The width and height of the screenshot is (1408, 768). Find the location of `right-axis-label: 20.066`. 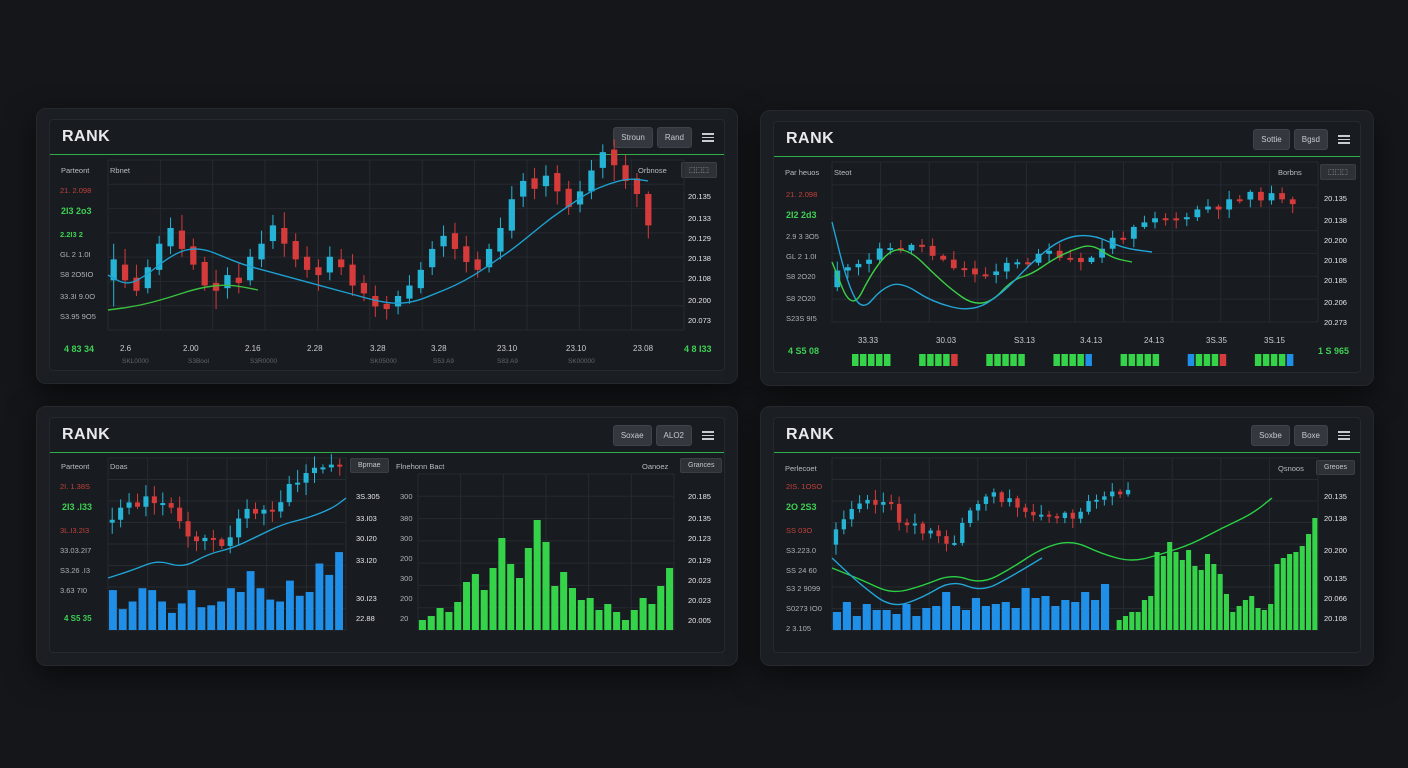

right-axis-label: 20.066 is located at coordinates (1335, 598).